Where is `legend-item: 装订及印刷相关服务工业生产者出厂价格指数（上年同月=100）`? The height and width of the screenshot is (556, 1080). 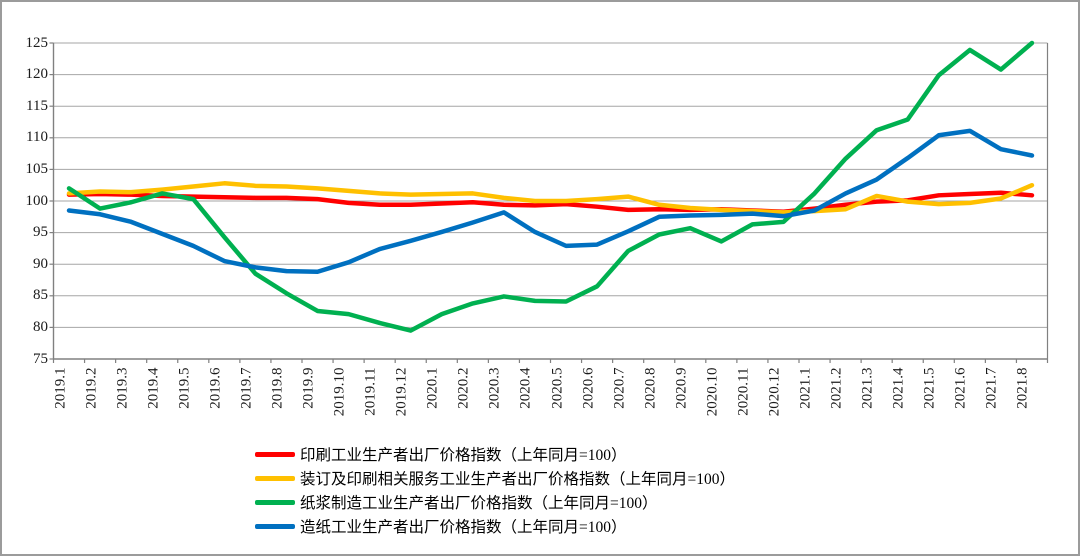
legend-item: 装订及印刷相关服务工业生产者出厂价格指数（上年同月=100） is located at coordinates (495, 478).